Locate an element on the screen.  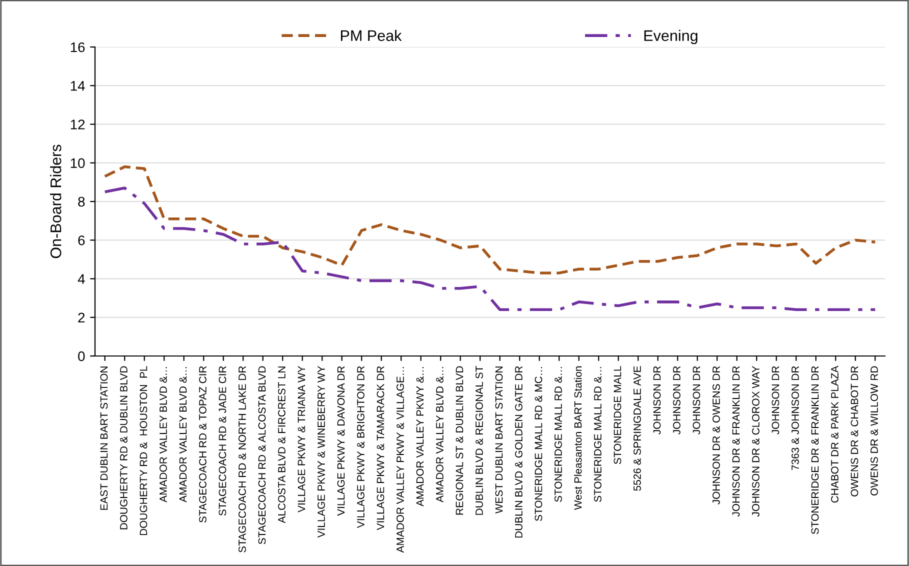
x-tick-label: JOHNSON DR & FRANKLIN DR is located at coordinates (736, 441).